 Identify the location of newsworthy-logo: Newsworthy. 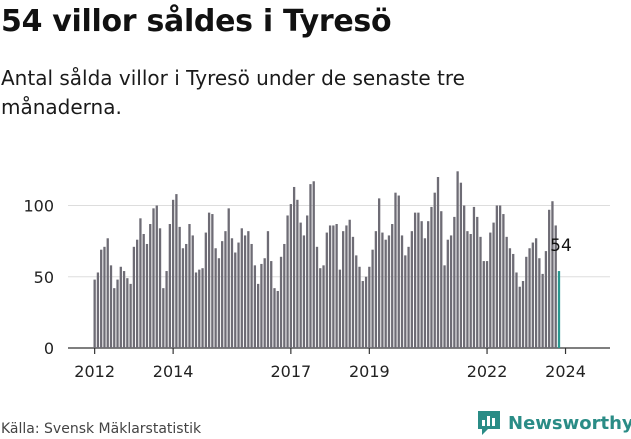
(553, 423).